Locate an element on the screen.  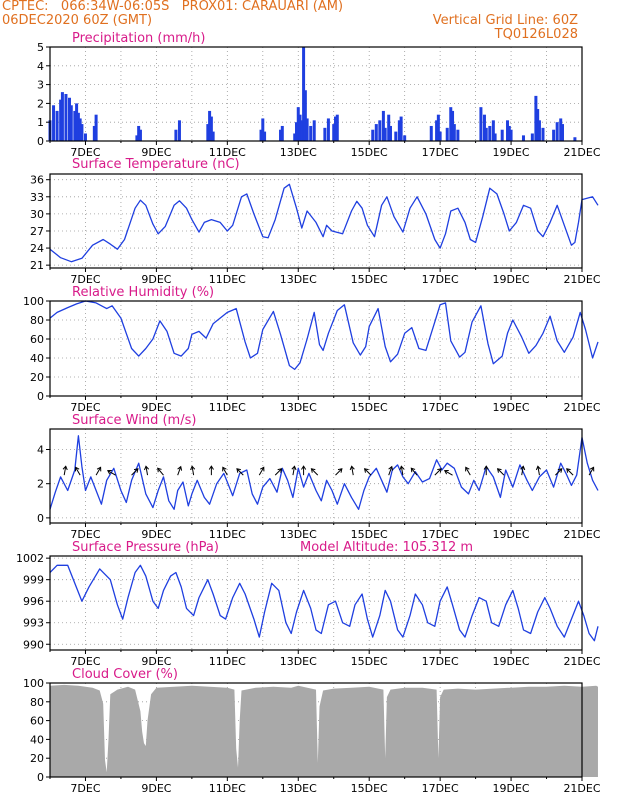
y-tick-label: 990 is located at coordinates (33, 644).